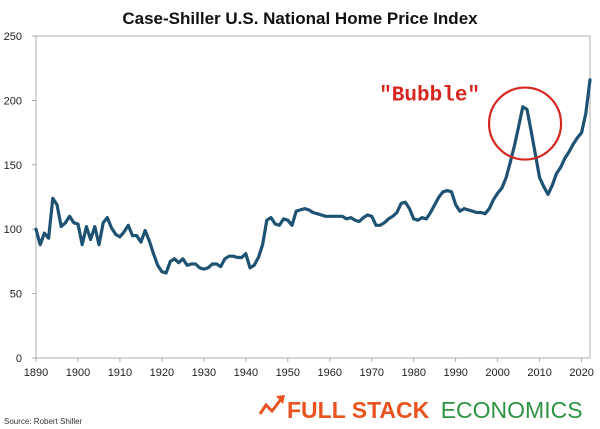 This screenshot has height=429, width=600. I want to click on x-tick-label: 1950, so click(288, 373).